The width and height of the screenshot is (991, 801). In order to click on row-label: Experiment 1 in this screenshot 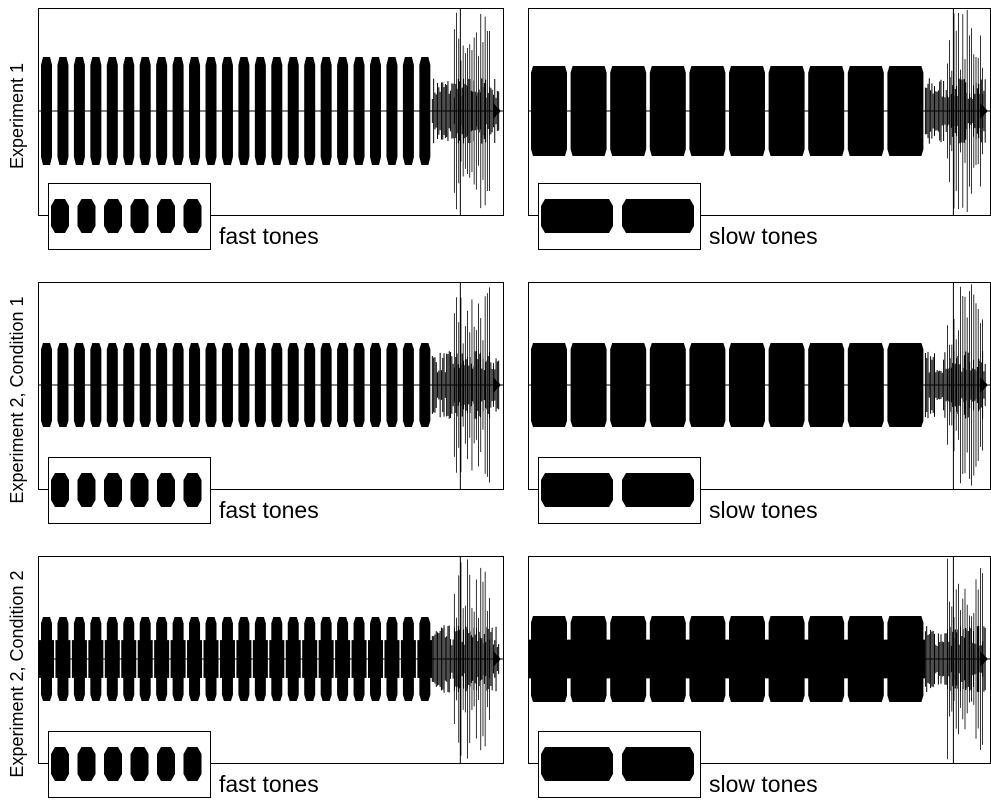, I will do `click(17, 116)`.